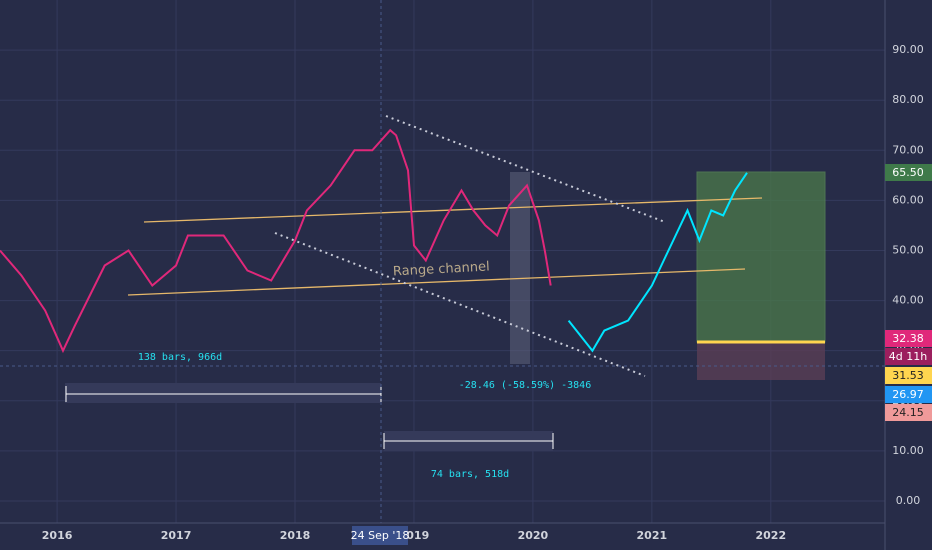  What do you see at coordinates (453, 210) in the screenshot?
I see `channel-top` at bounding box center [453, 210].